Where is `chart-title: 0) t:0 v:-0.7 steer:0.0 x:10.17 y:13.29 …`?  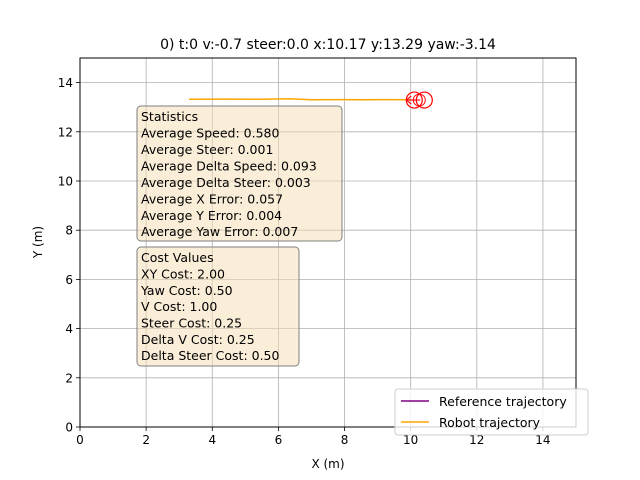 chart-title: 0) t:0 v:-0.7 steer:0.0 x:10.17 y:13.29 … is located at coordinates (328, 45).